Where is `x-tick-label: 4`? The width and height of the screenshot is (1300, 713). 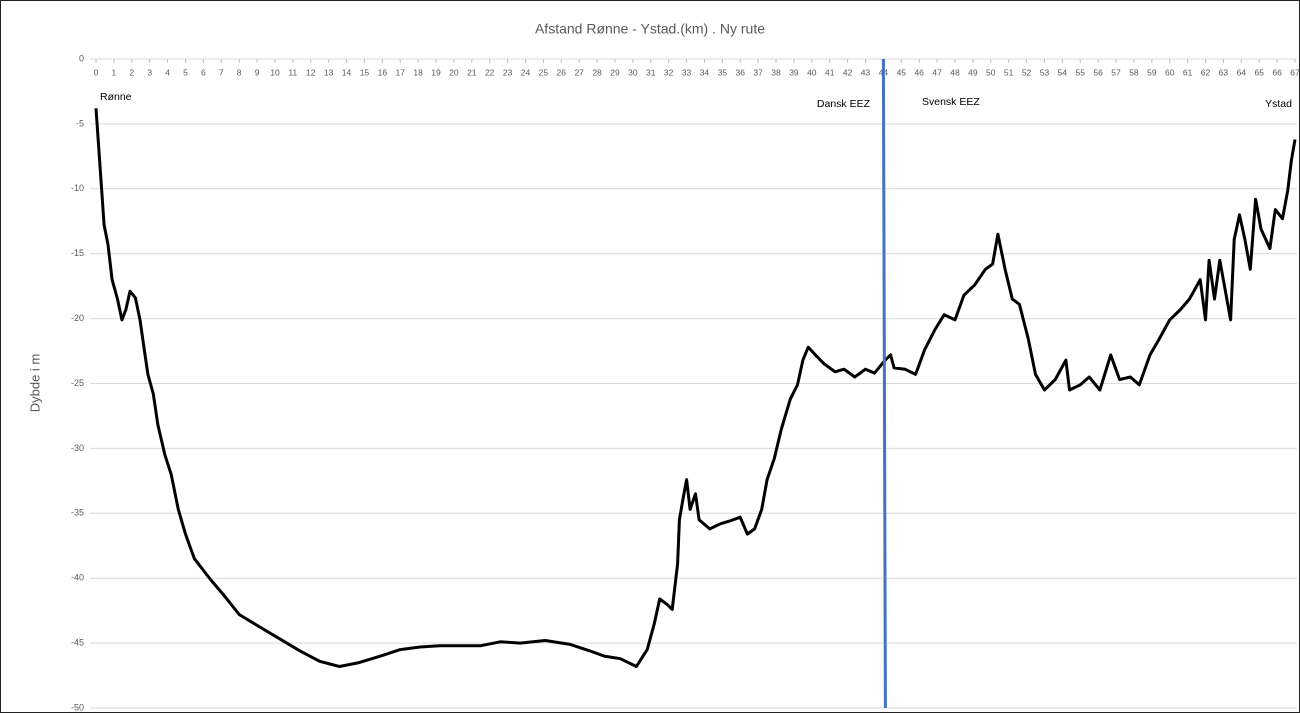
x-tick-label: 4 is located at coordinates (167, 72).